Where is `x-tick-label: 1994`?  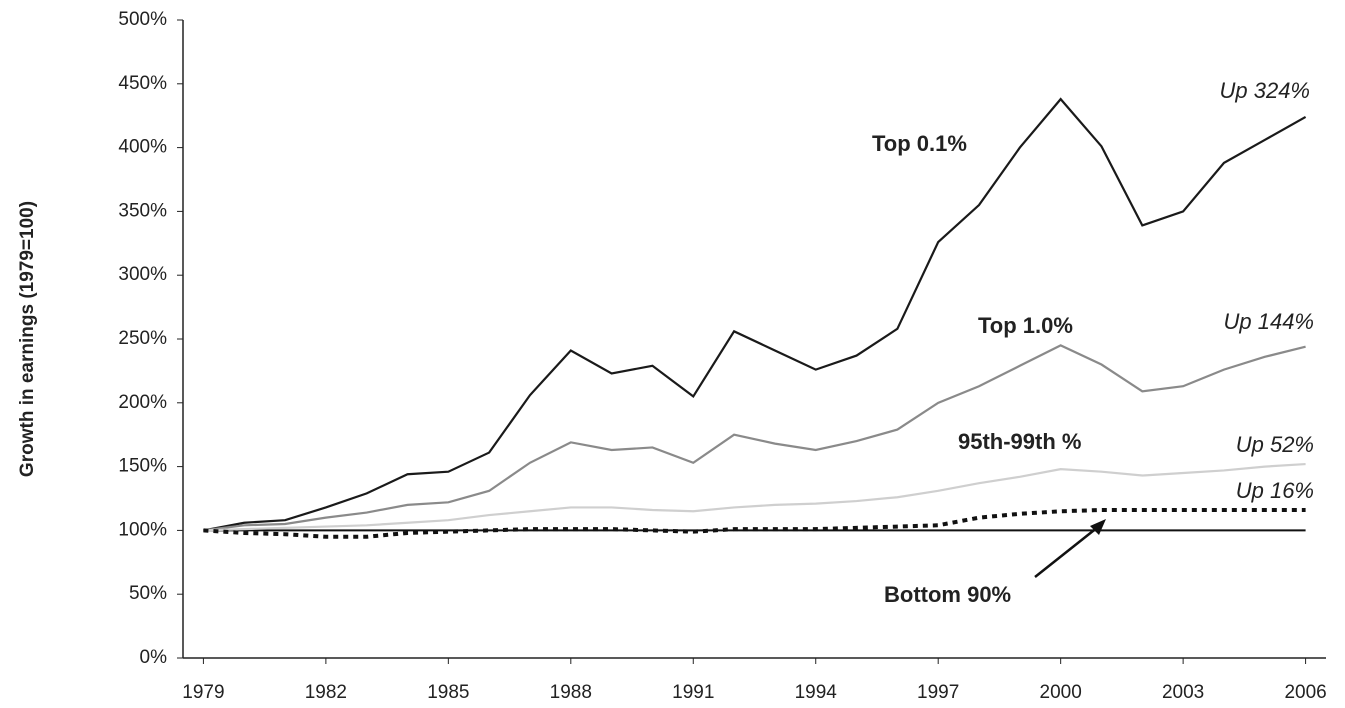
x-tick-label: 1994 is located at coordinates (816, 692).